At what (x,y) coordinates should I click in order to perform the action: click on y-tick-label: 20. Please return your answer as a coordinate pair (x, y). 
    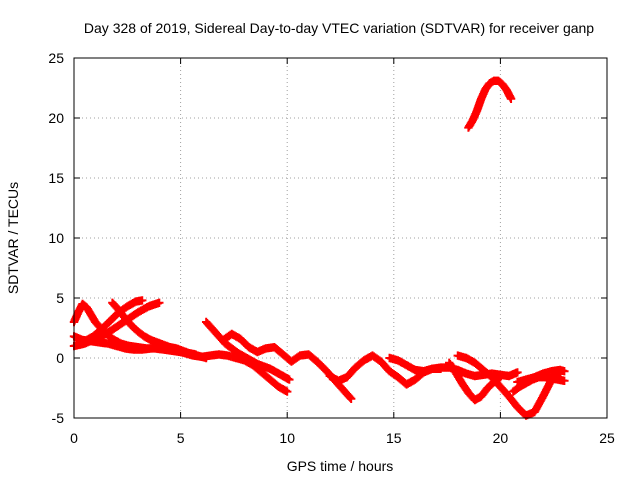
    Looking at the image, I should click on (56, 118).